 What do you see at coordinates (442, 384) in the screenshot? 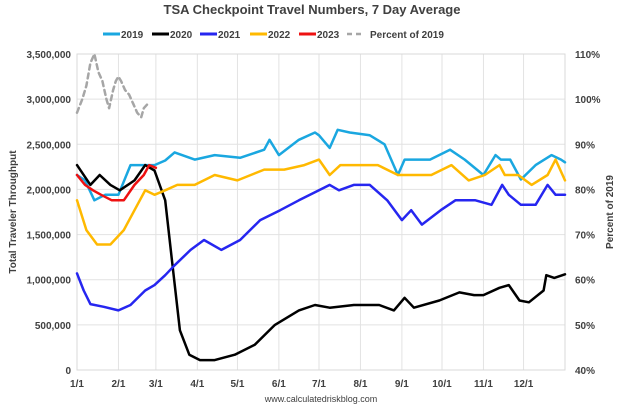
I see `x-tick-label: 10/1` at bounding box center [442, 384].